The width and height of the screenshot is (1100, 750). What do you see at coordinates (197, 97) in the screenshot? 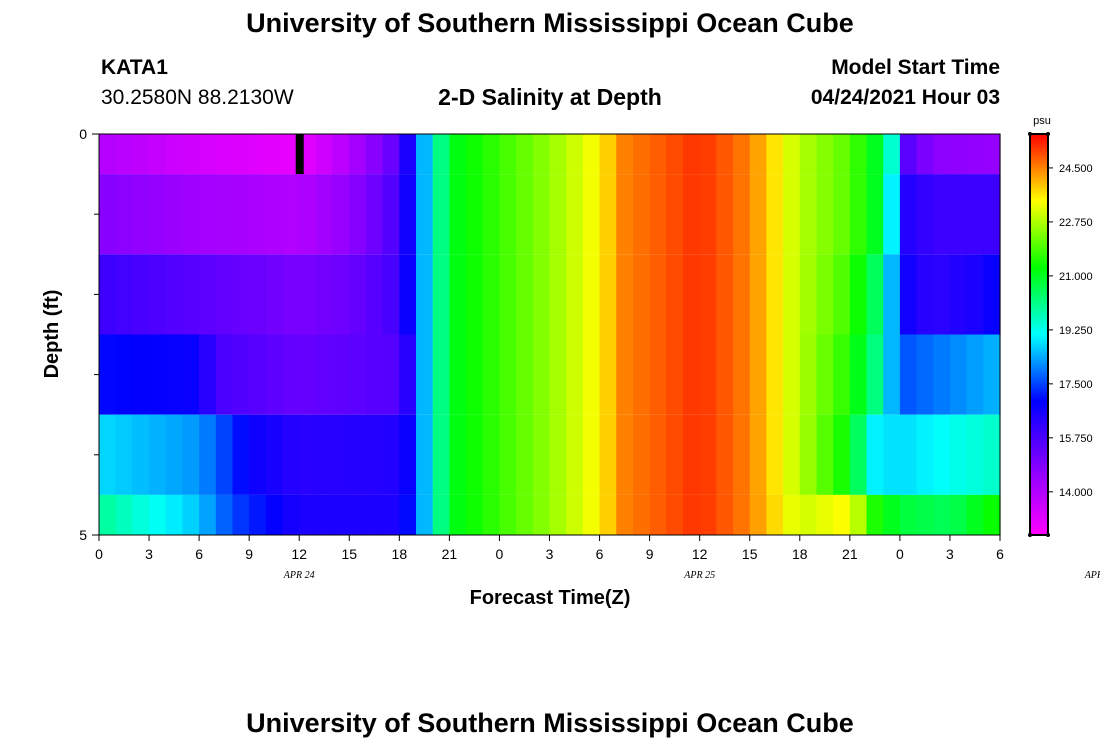
I see `station-coordinates: 30.2580N 88.2130W` at bounding box center [197, 97].